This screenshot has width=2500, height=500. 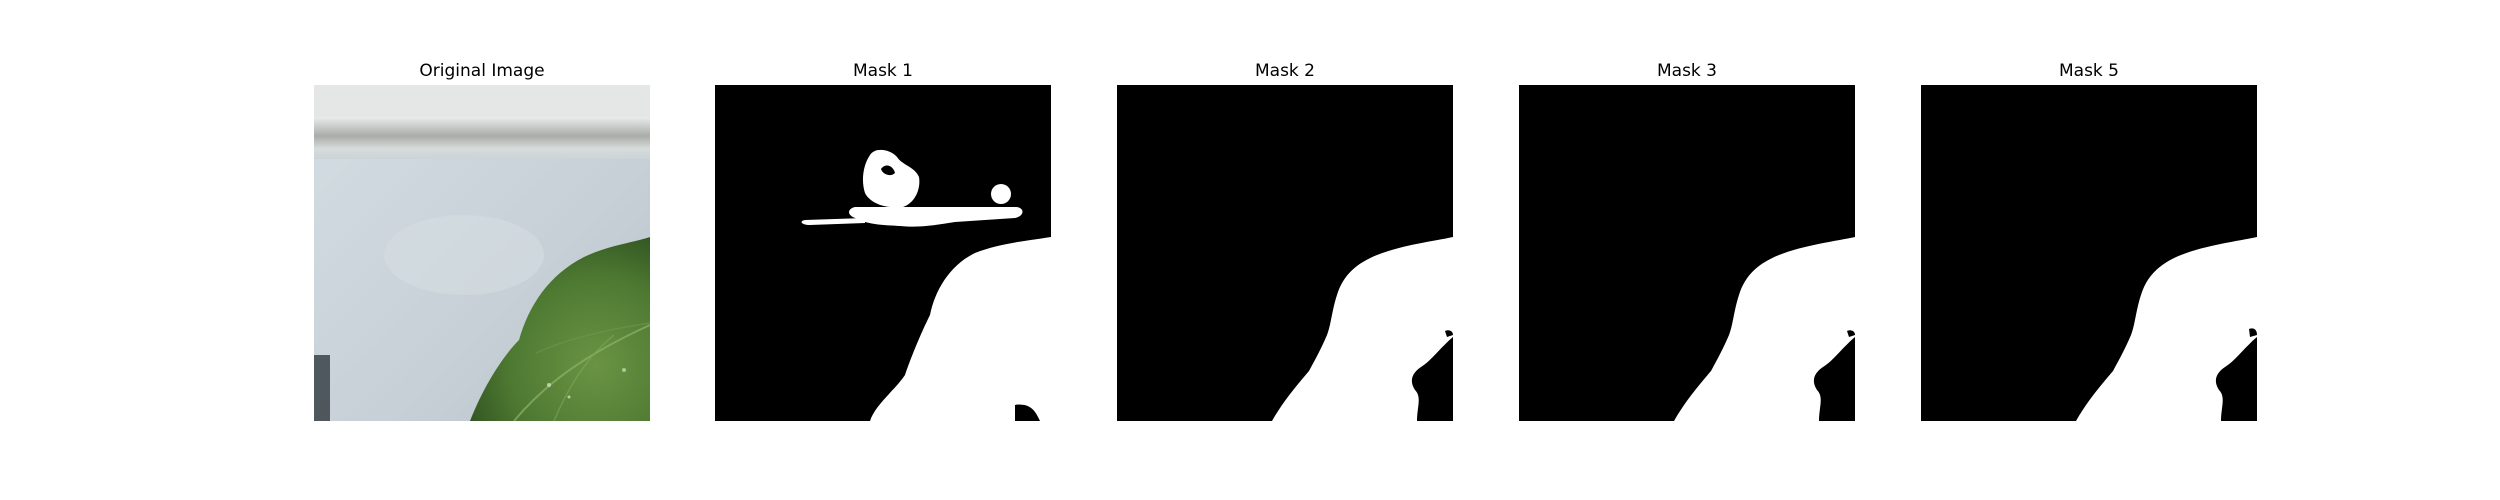 I want to click on panel-mask-3: Mask 3, so click(x=1687, y=250).